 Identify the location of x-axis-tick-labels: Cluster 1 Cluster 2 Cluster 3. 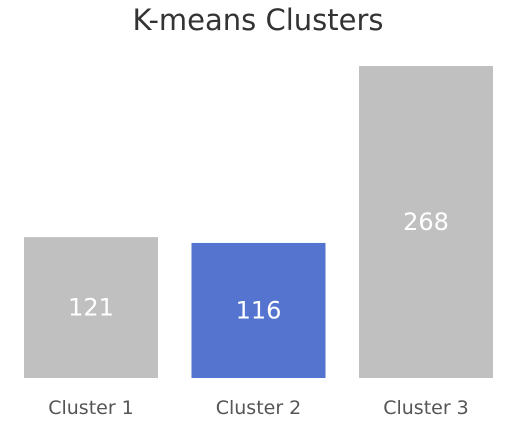
(258, 408).